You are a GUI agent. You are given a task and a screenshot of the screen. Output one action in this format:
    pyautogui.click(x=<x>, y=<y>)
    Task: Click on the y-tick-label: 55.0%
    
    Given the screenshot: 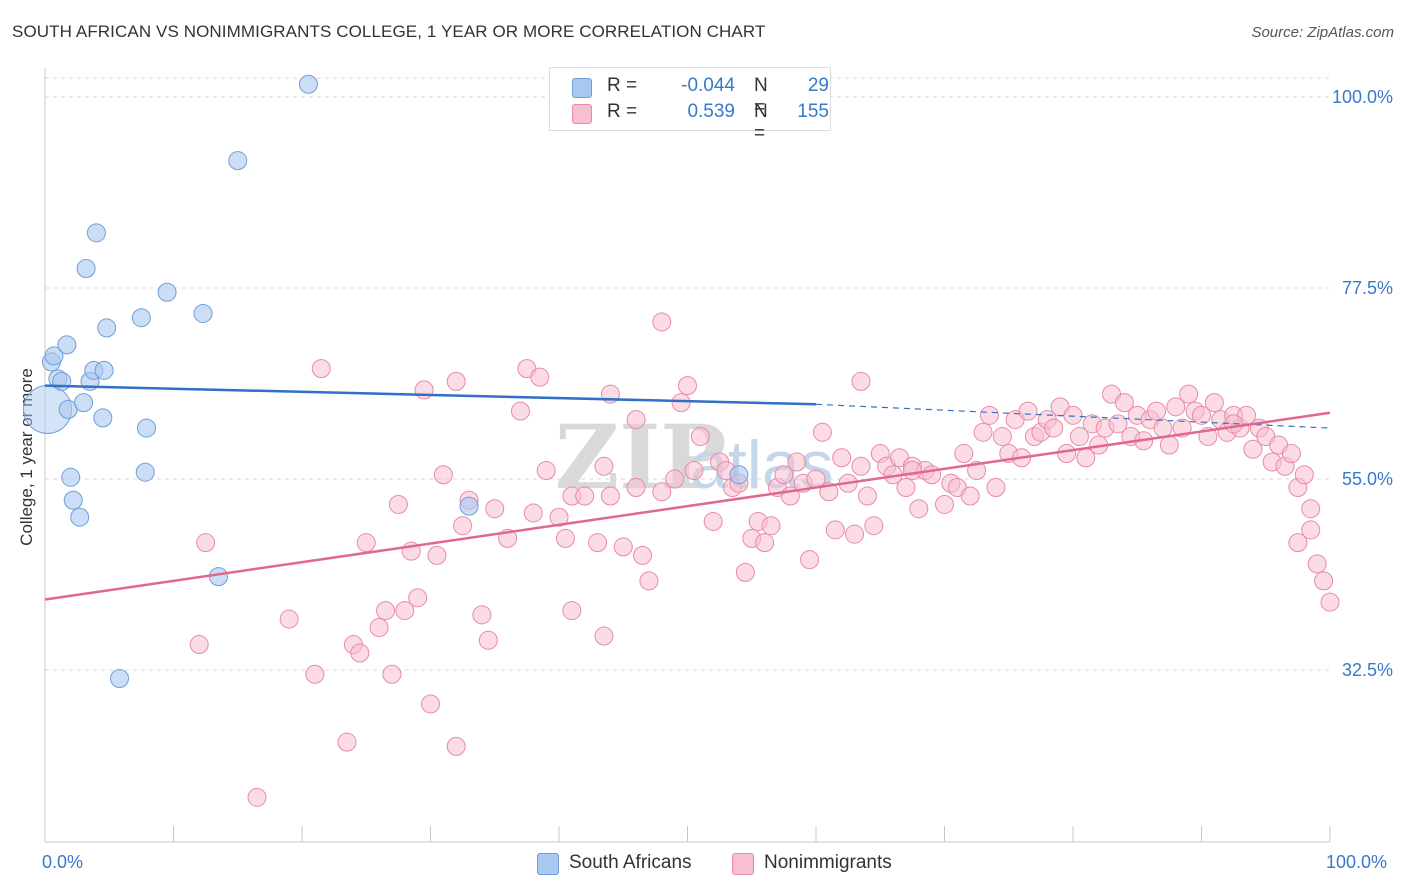 What is the action you would take?
    pyautogui.click(x=1367, y=479)
    